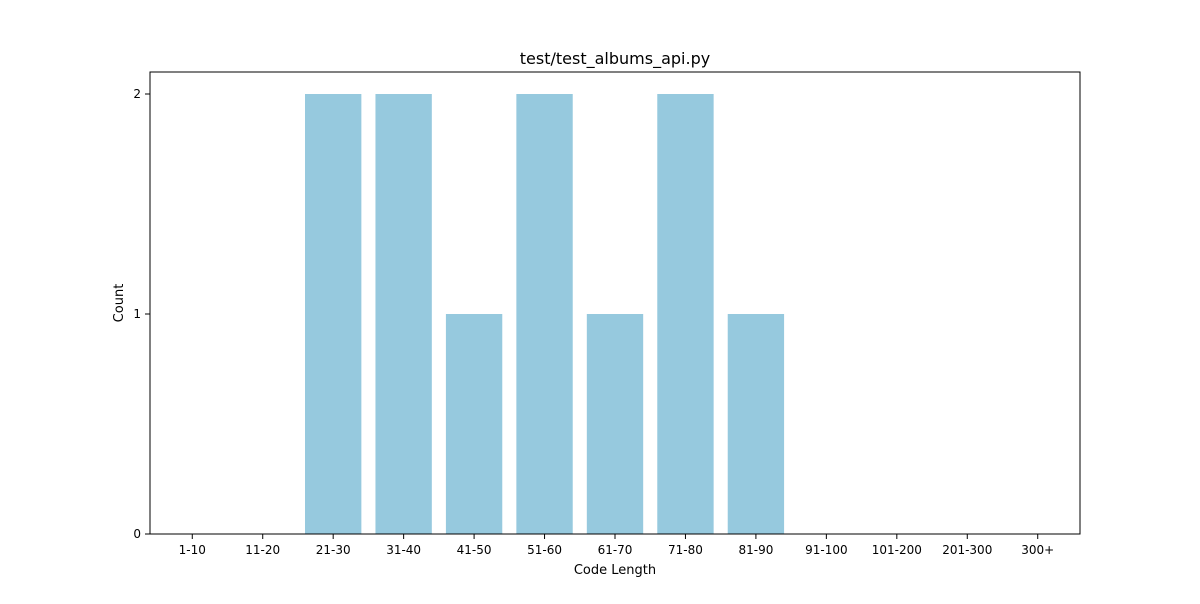 The image size is (1200, 604). I want to click on chart-title: test/test_albums_api.py, so click(615, 59).